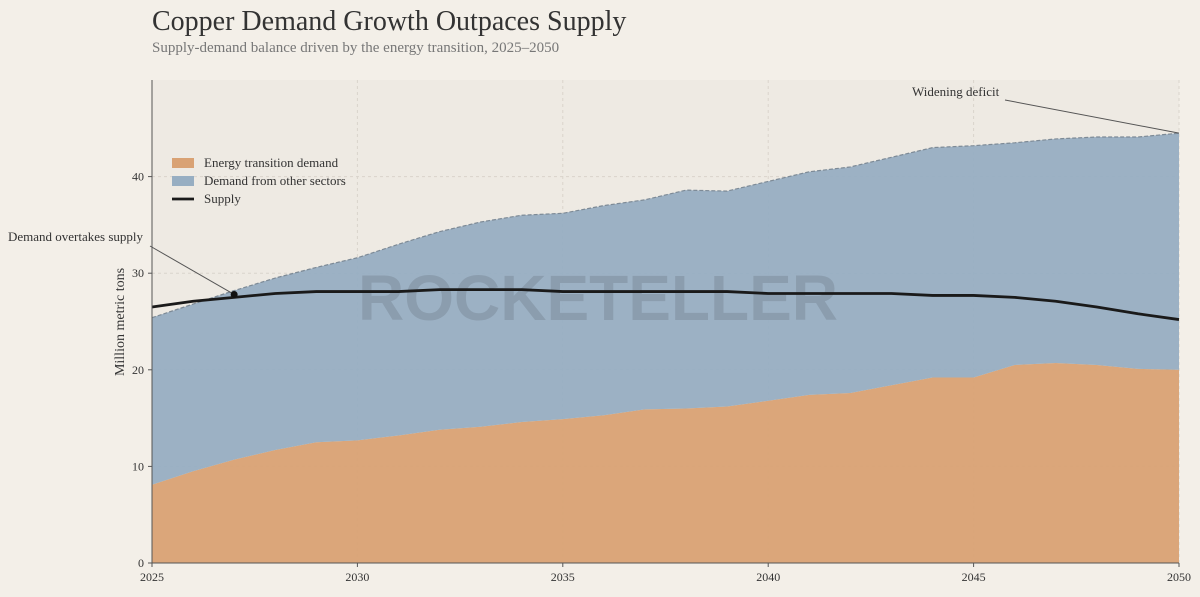  What do you see at coordinates (665, 304) in the screenshot?
I see `line` at bounding box center [665, 304].